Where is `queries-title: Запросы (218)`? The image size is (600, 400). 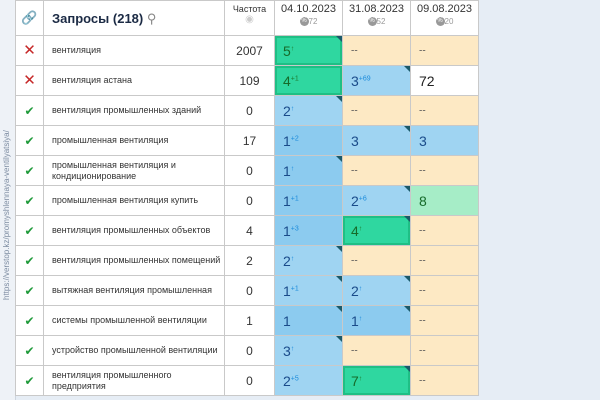
queries-title: Запросы (218) is located at coordinates (98, 18).